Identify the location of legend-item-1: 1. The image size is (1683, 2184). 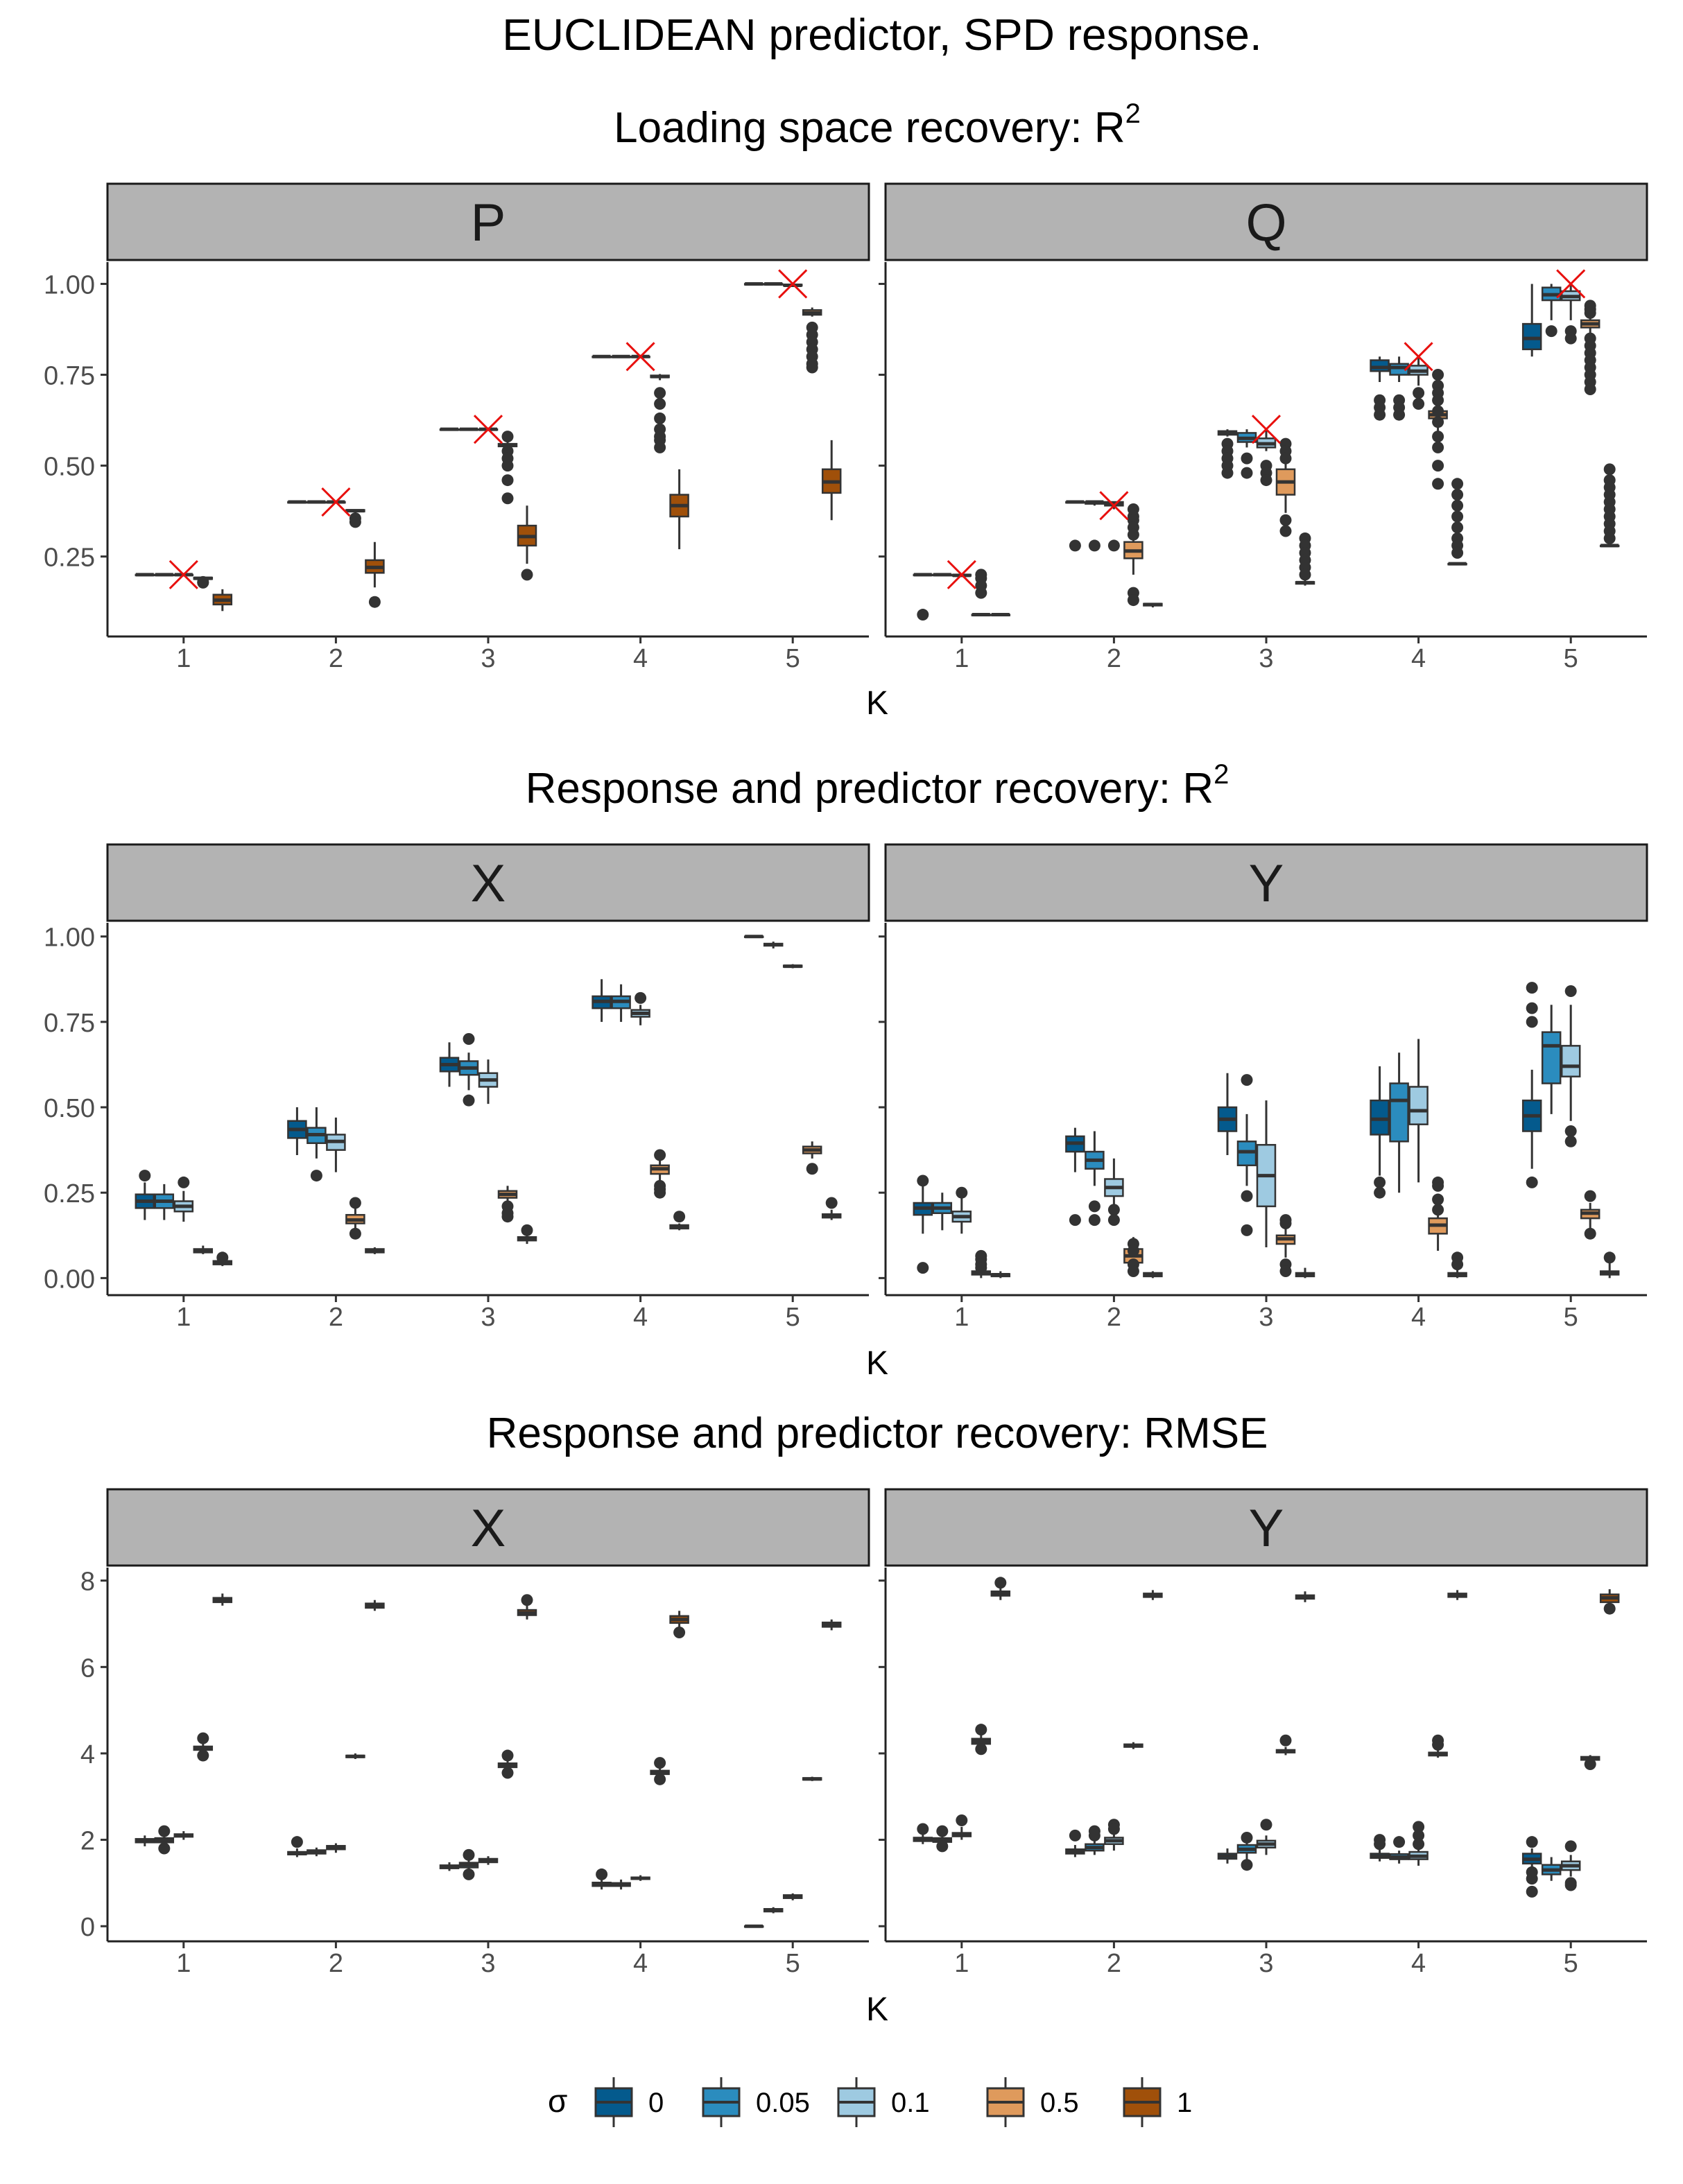
(1157, 2102).